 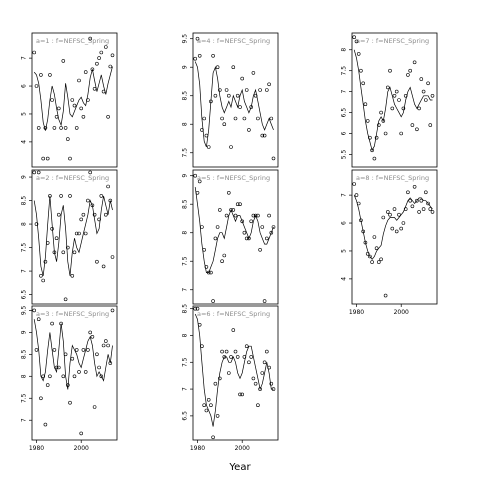 I want to click on panel-age-7: a=7 : f=NEFSC_Spring 5.5 6 6.5 7 7.5 8, so click(x=389, y=100).